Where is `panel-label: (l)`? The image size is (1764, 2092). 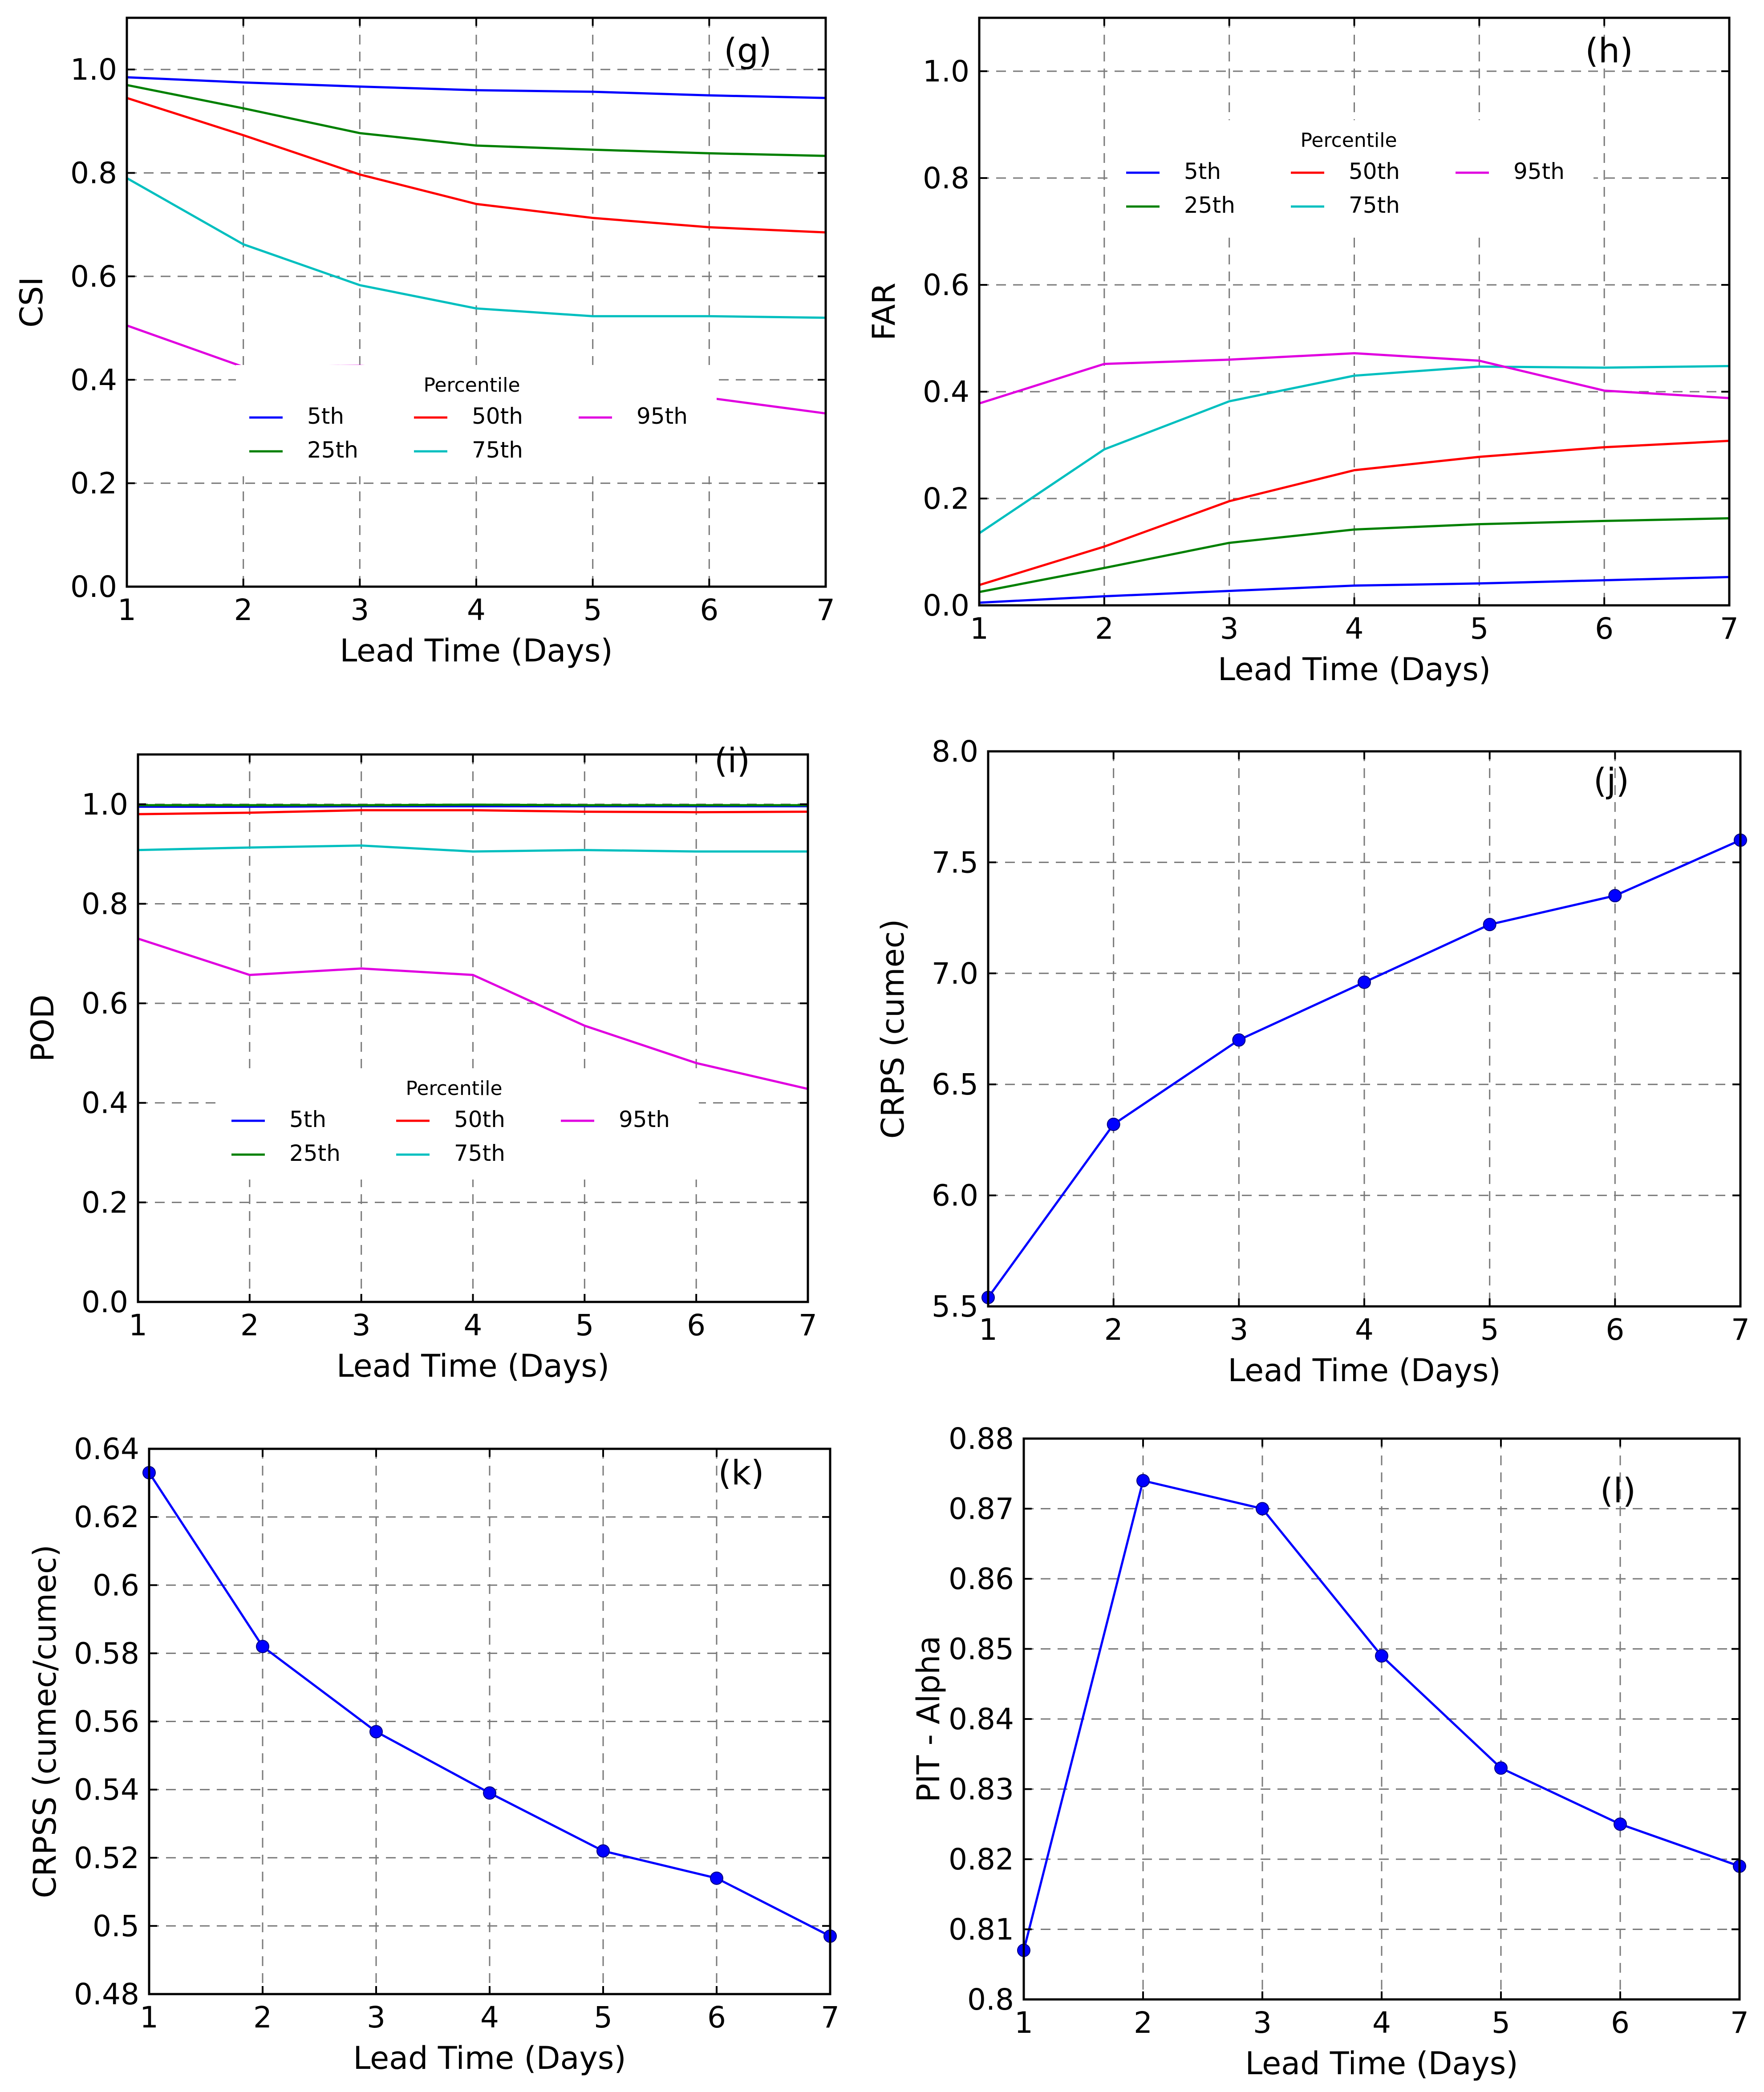
panel-label: (l) is located at coordinates (1618, 1490).